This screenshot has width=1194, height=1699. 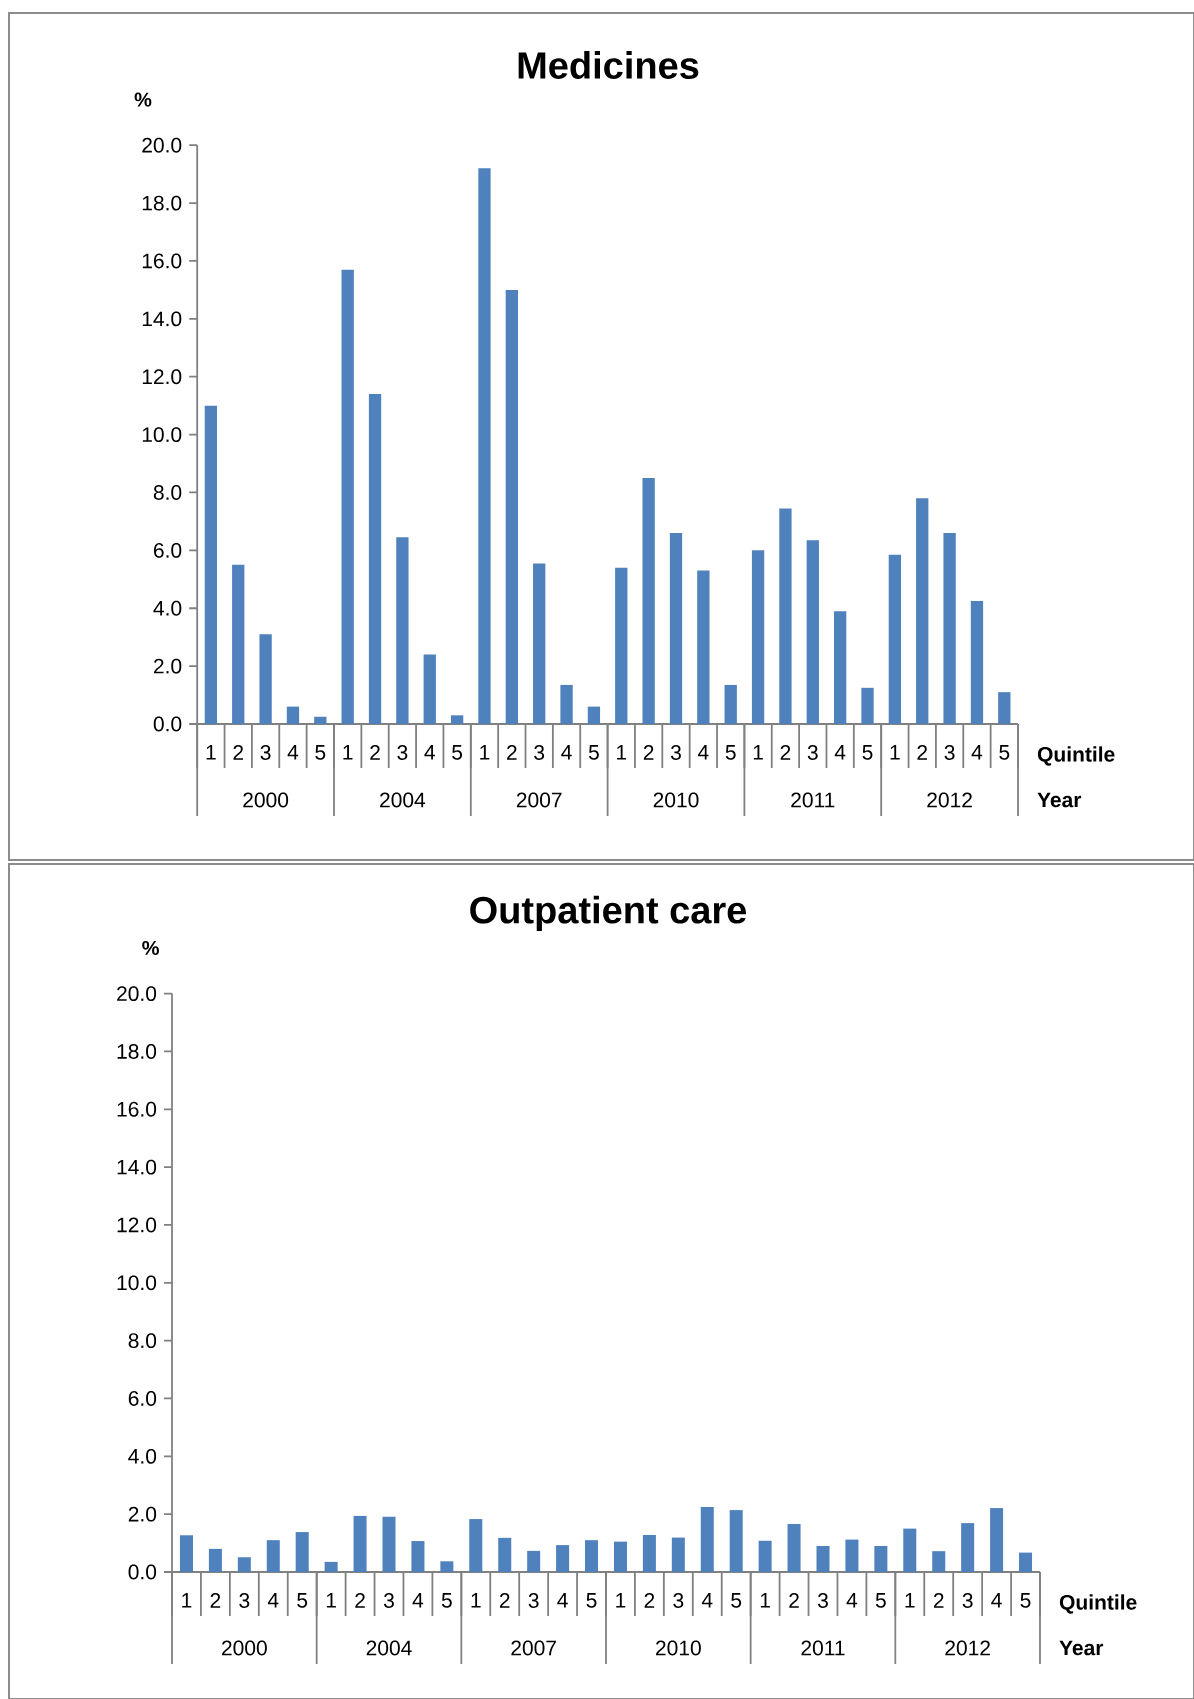 I want to click on text: 2011, so click(x=823, y=1648).